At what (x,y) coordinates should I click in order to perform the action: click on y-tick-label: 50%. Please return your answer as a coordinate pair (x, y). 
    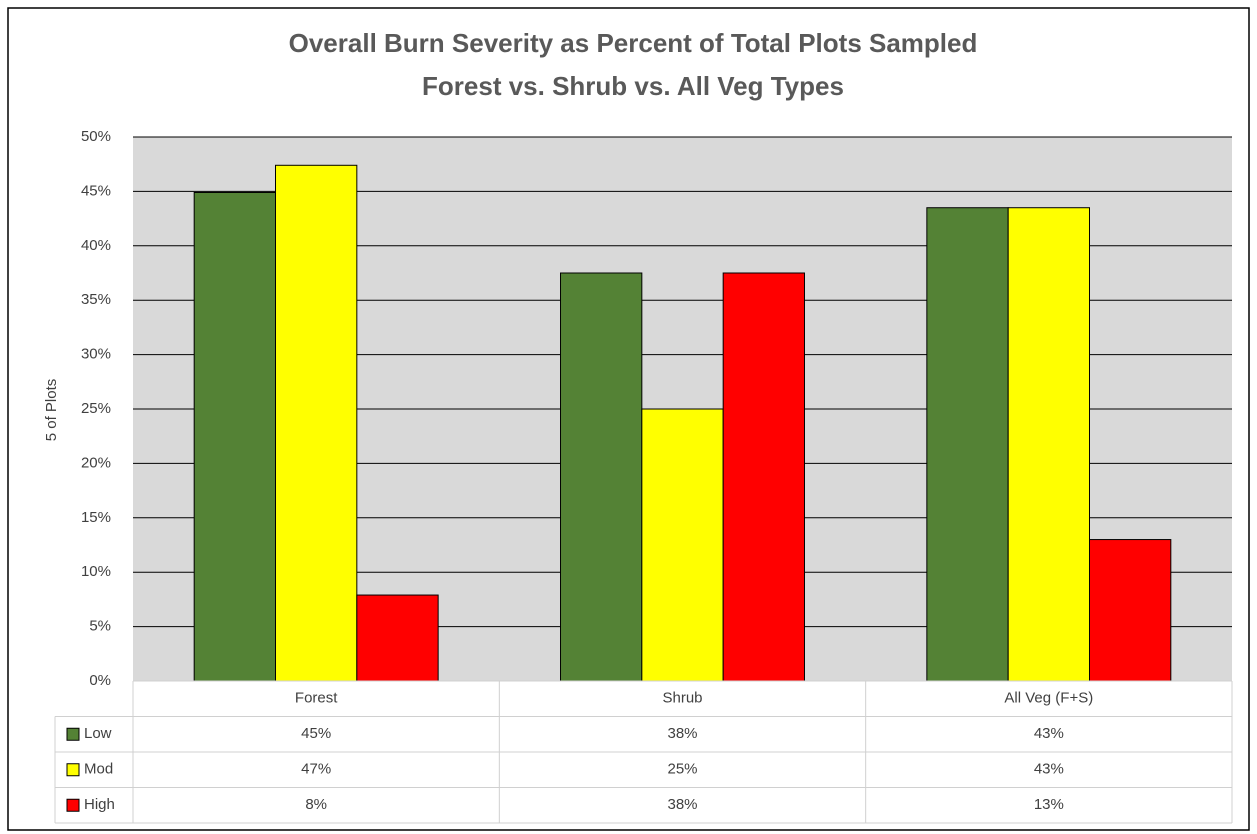
    Looking at the image, I should click on (96, 136).